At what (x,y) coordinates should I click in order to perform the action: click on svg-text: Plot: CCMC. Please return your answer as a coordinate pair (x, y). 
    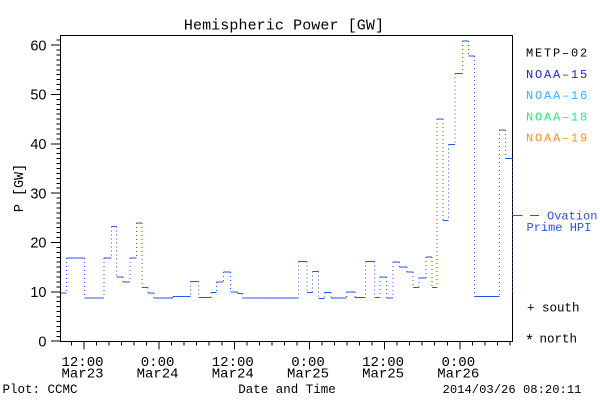
    Looking at the image, I should click on (40, 390).